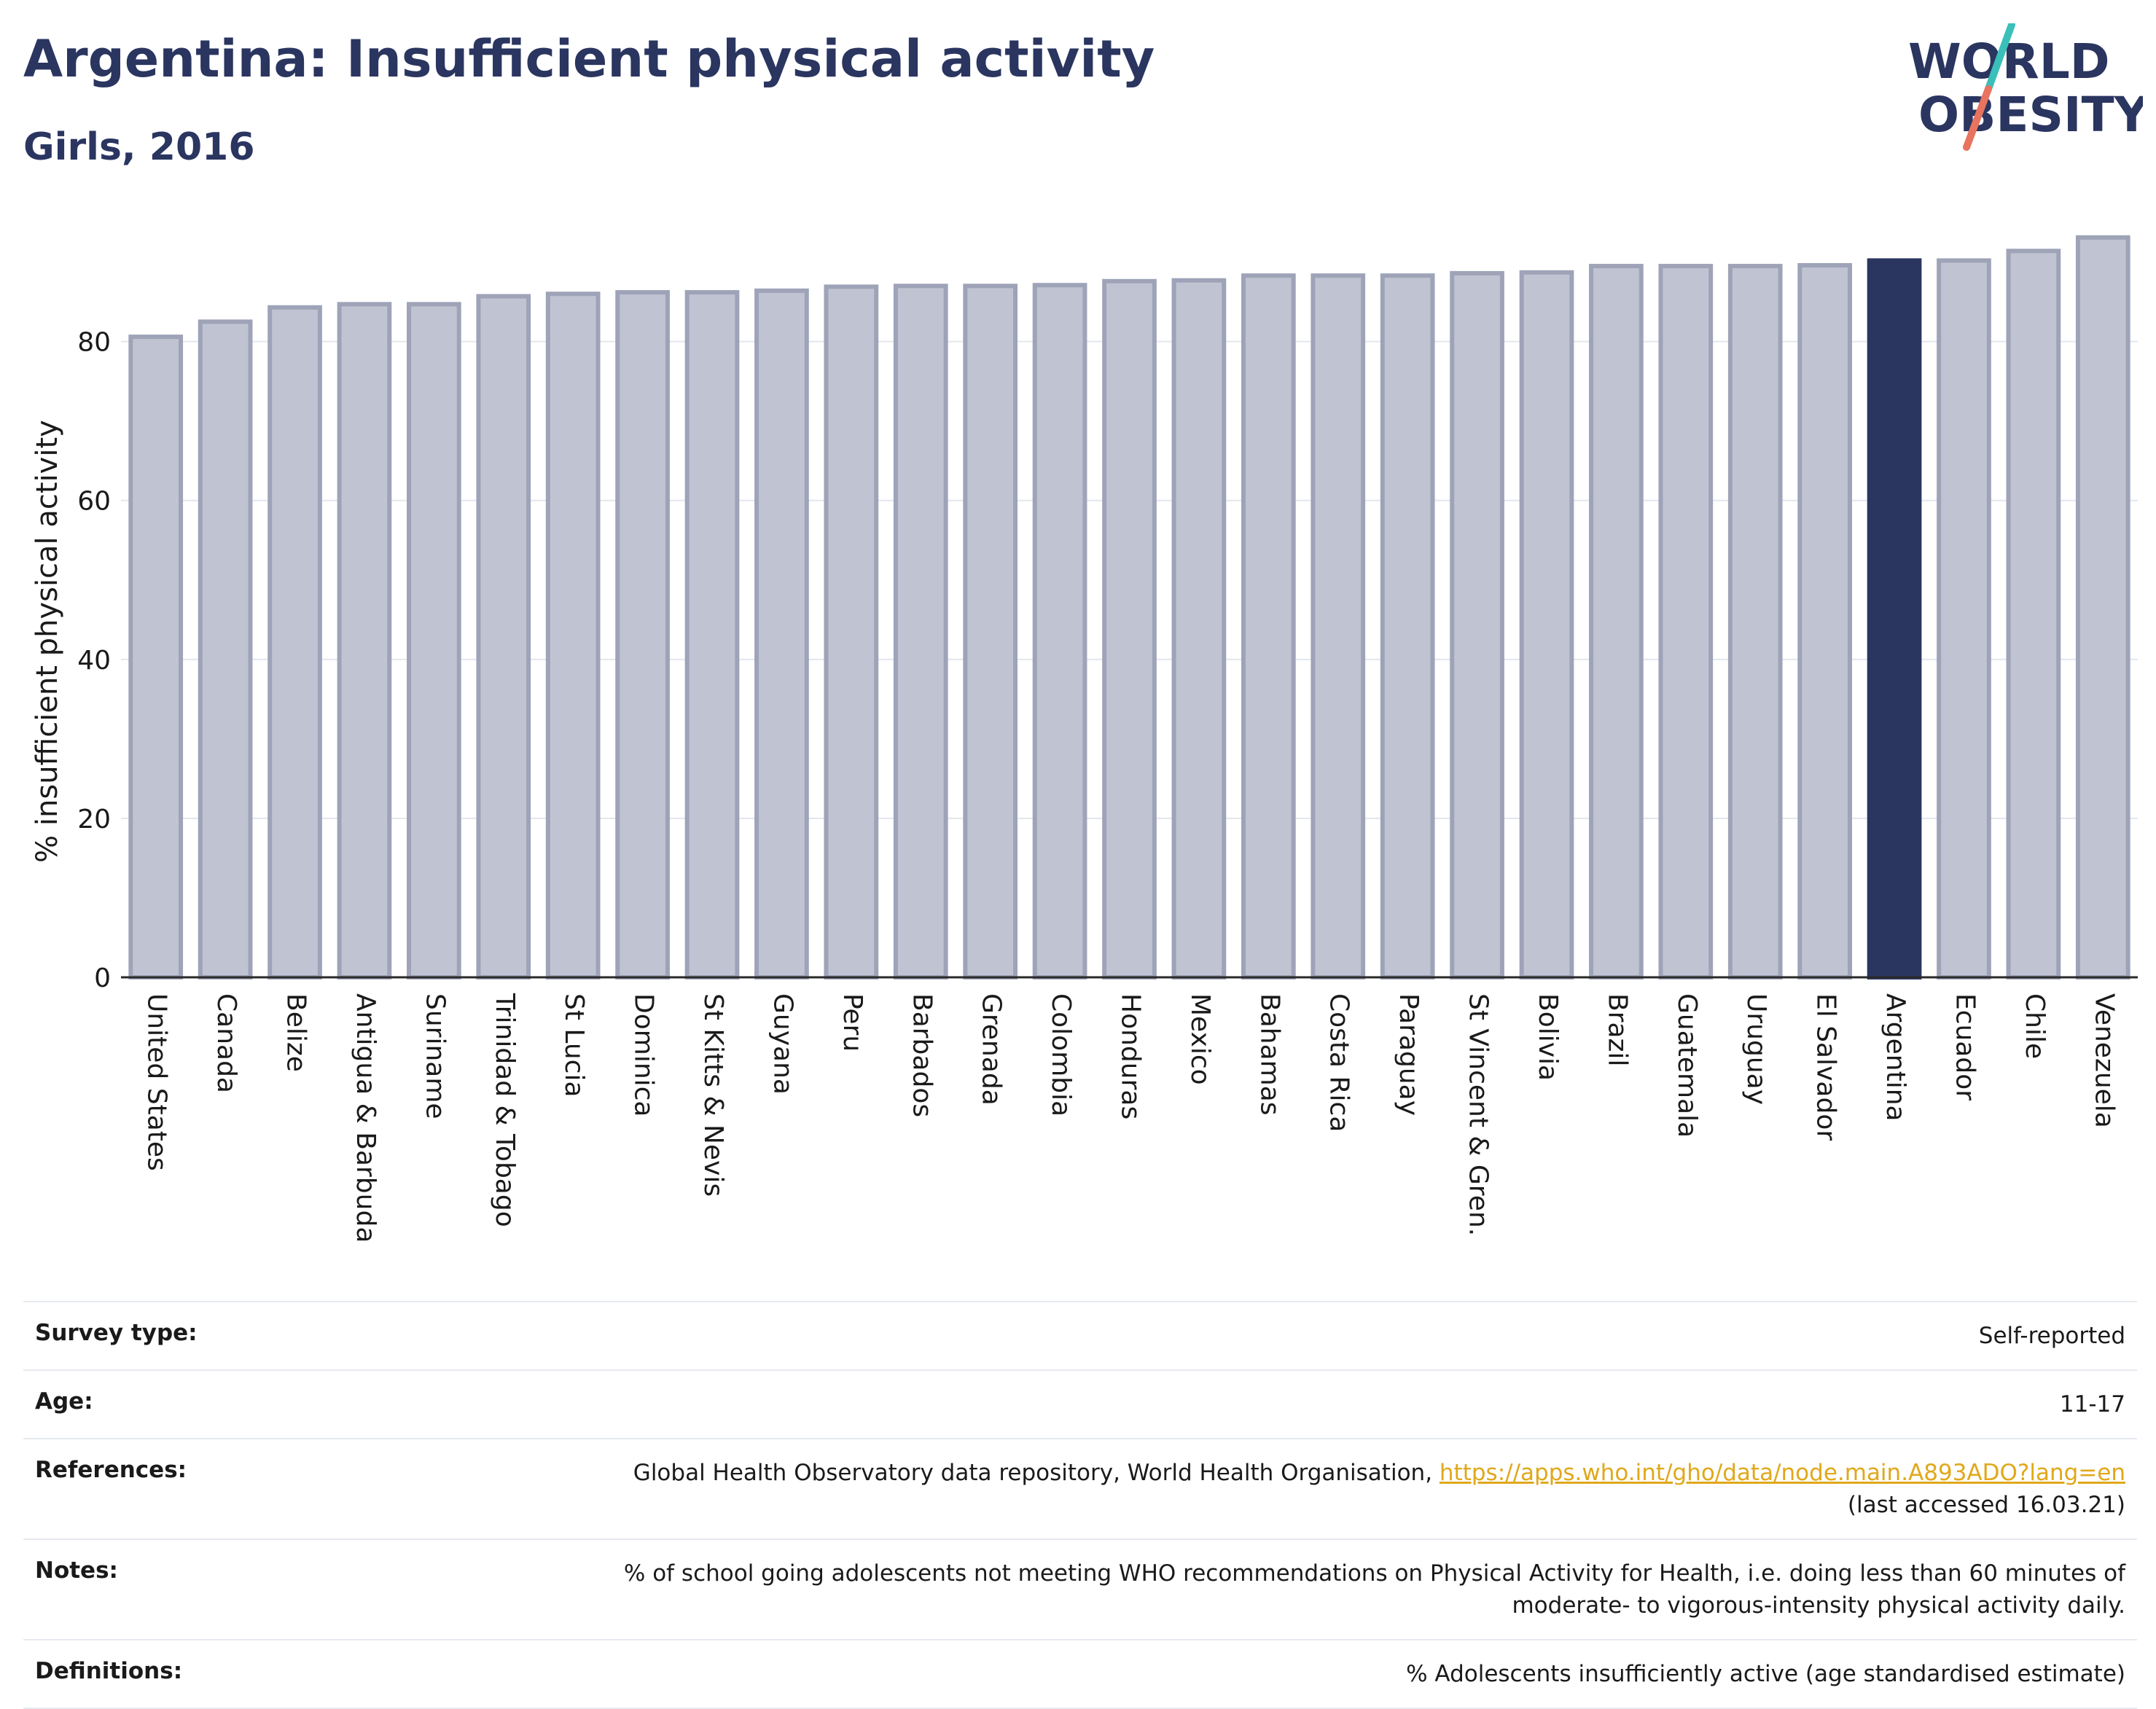  I want to click on y-ticks: 0 20 40 60 80, so click(94, 660).